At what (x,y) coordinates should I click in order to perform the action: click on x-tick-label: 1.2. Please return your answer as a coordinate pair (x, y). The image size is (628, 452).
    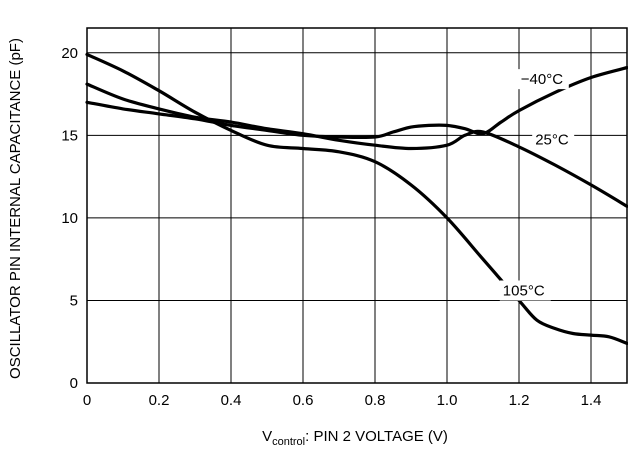
    Looking at the image, I should click on (519, 400).